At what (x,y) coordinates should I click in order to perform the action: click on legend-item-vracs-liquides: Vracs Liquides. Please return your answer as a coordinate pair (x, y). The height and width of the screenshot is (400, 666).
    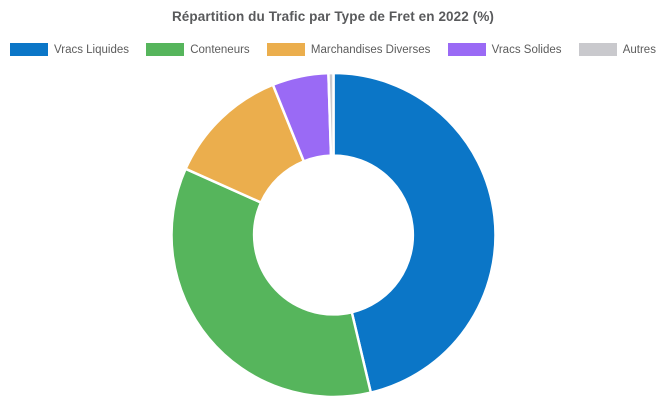
    Looking at the image, I should click on (69, 49).